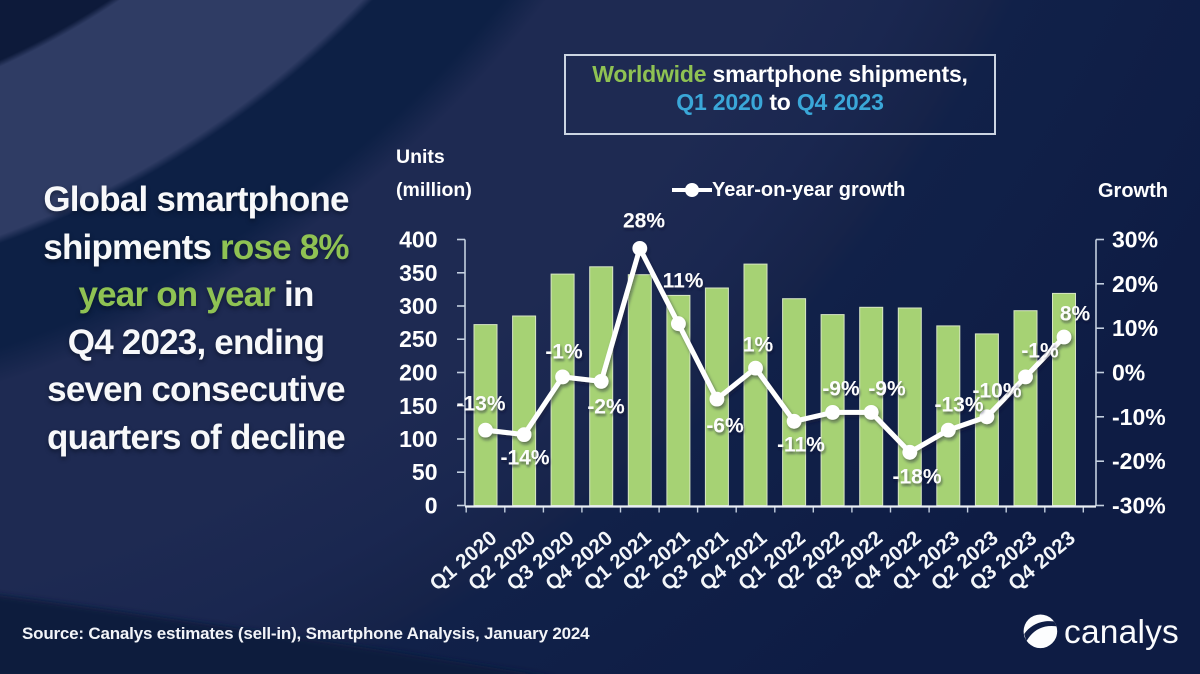  I want to click on svg-text: -30%, so click(1139, 506).